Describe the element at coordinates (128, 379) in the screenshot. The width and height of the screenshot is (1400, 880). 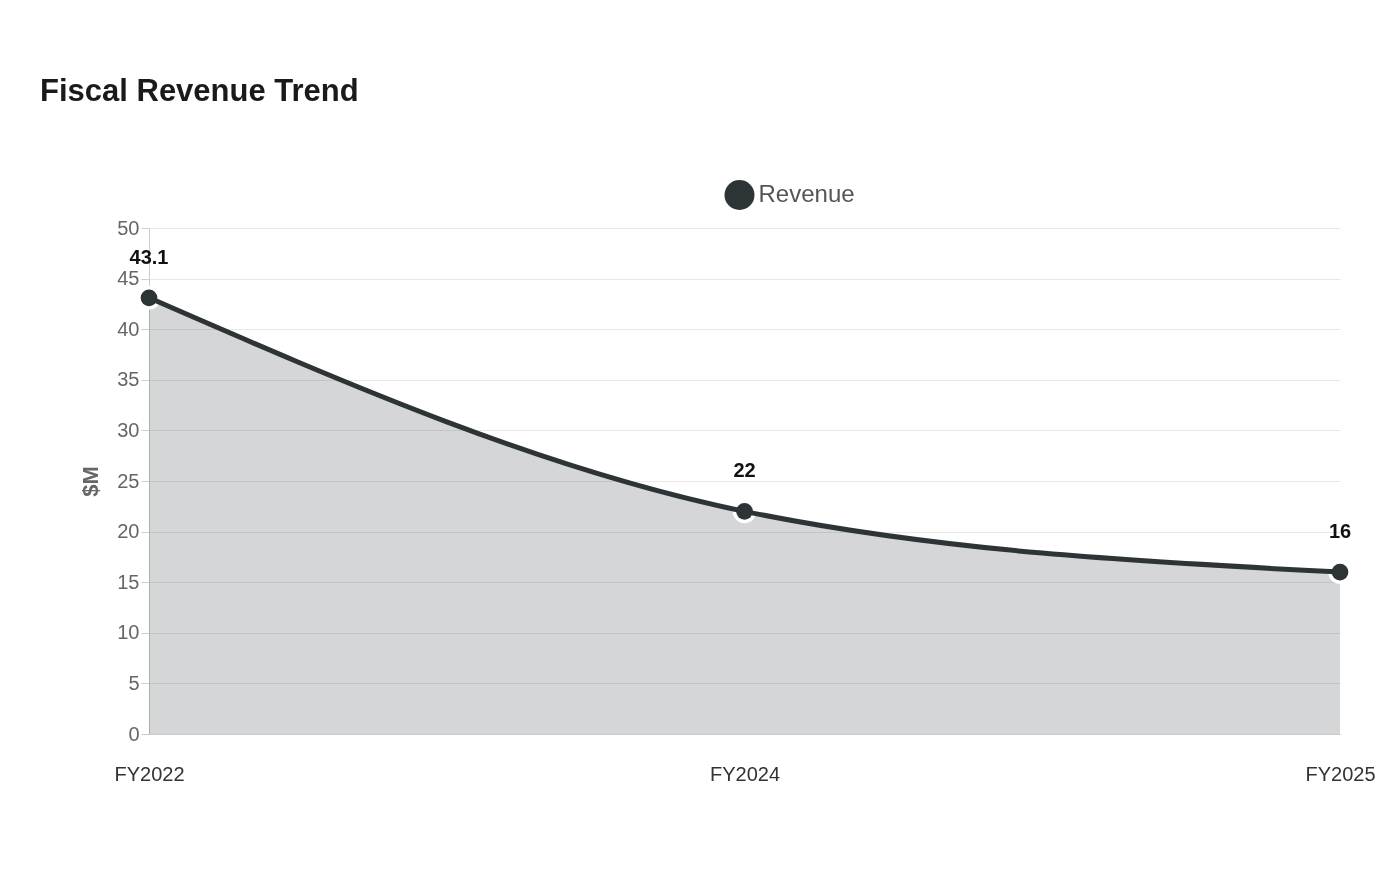
I see `y-tick-label: 35` at that location.